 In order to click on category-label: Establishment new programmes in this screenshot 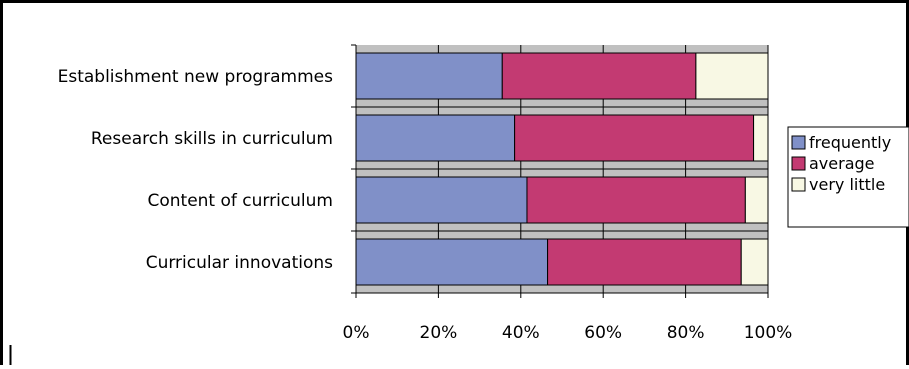, I will do `click(196, 77)`.